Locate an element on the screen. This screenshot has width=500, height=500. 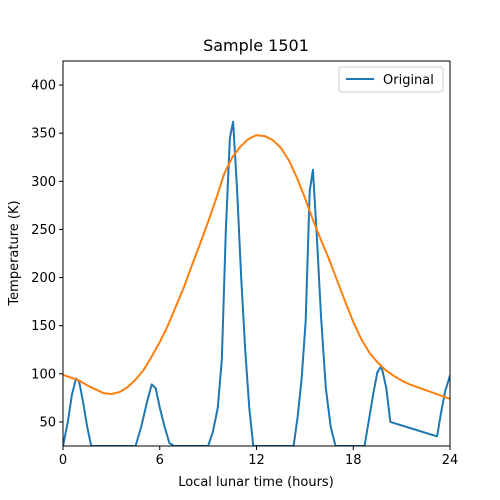
x-tick-label: 18 is located at coordinates (353, 460).